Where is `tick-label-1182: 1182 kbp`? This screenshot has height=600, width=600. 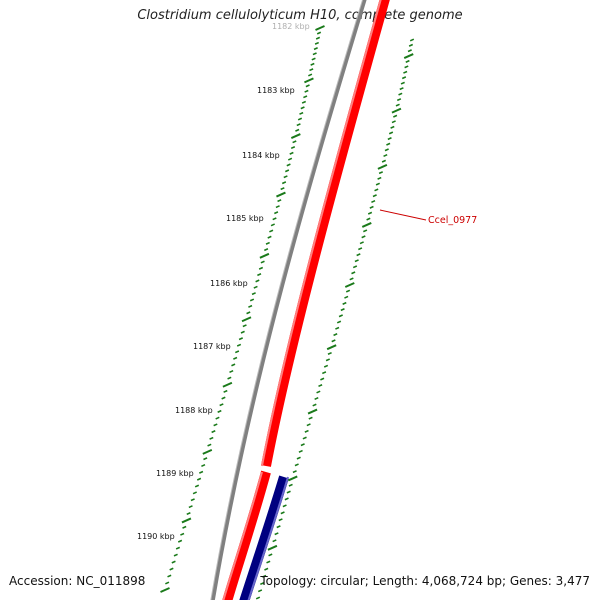 tick-label-1182: 1182 kbp is located at coordinates (291, 26).